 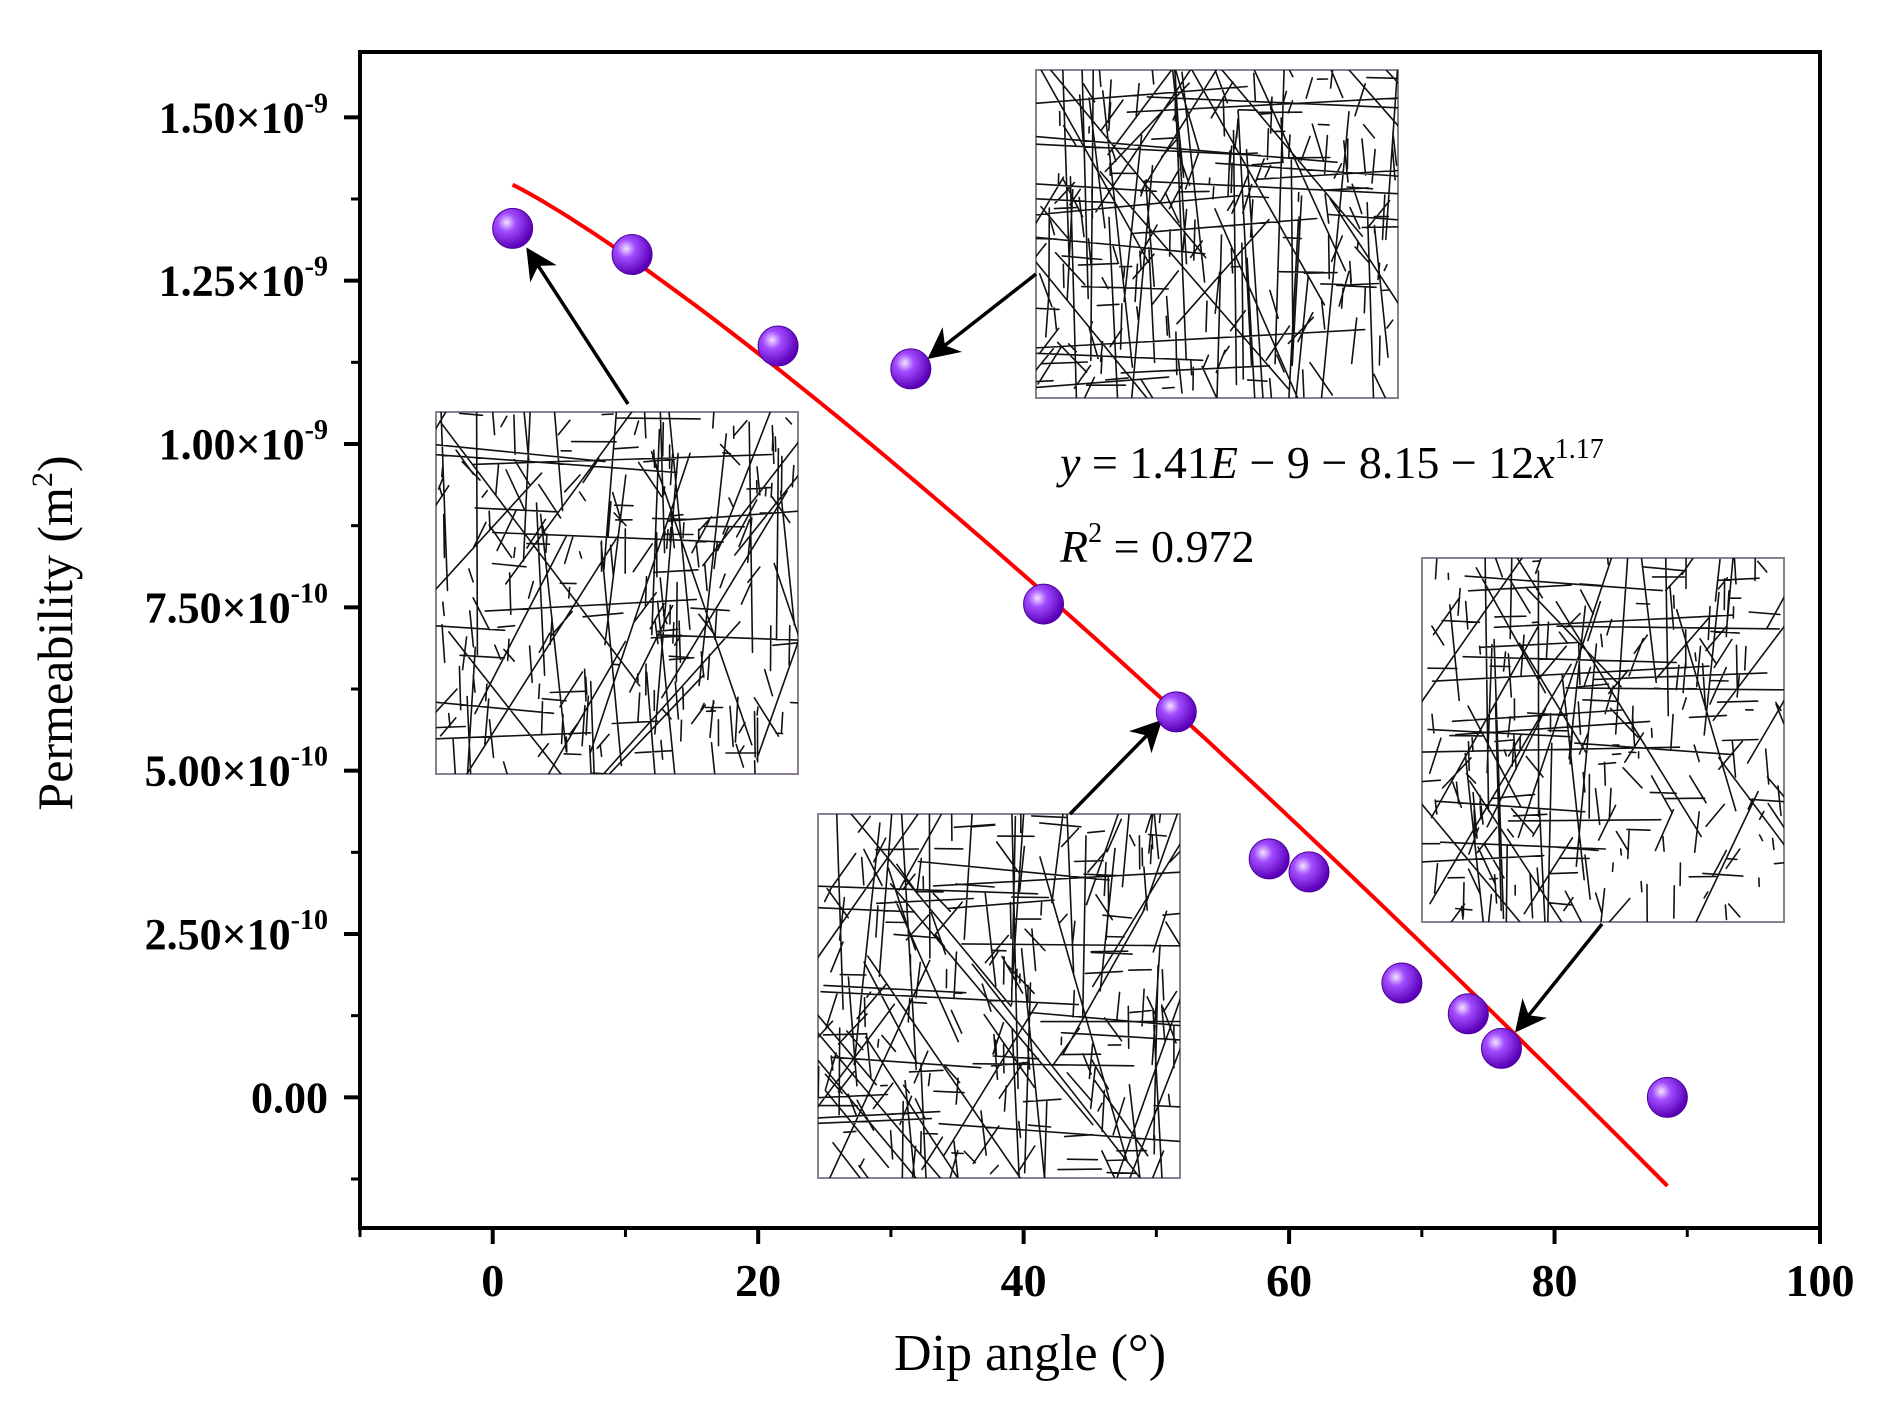 What do you see at coordinates (1157, 545) in the screenshot?
I see `r-squared: R2 = 0.972` at bounding box center [1157, 545].